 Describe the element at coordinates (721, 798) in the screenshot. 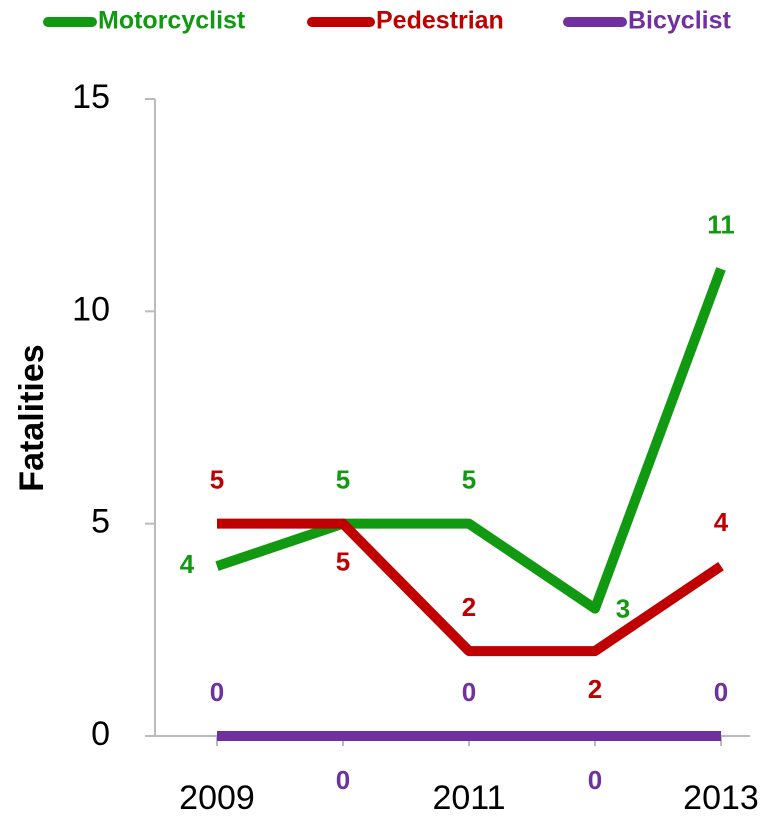

I see `x-tick-label: 2013` at that location.